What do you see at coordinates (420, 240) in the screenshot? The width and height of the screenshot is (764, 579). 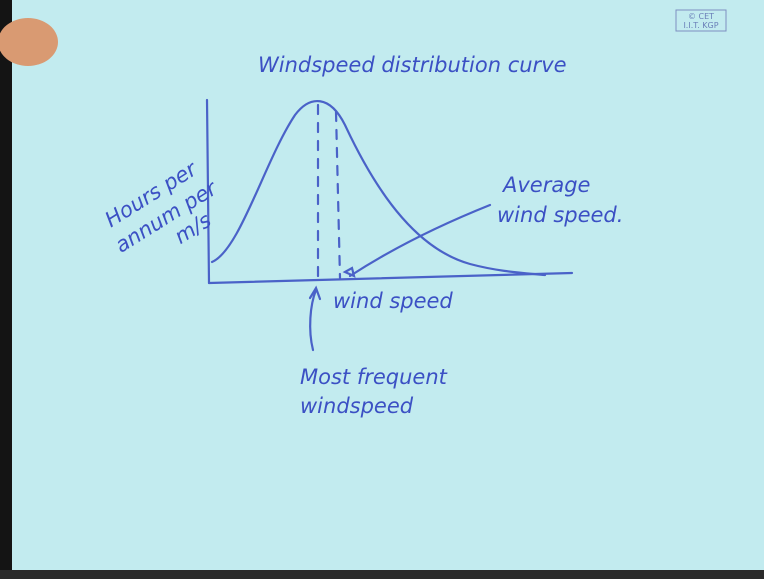 I see `average-pointer` at bounding box center [420, 240].